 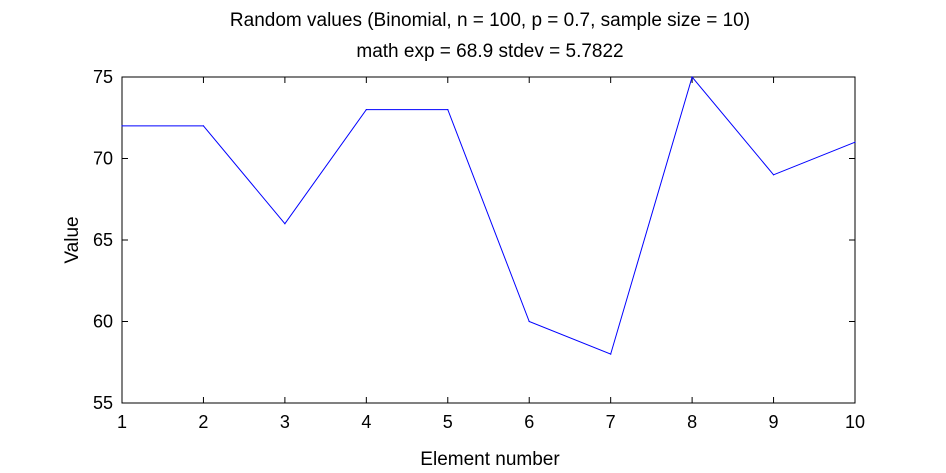 I want to click on x-tick-label: 6, so click(x=529, y=422).